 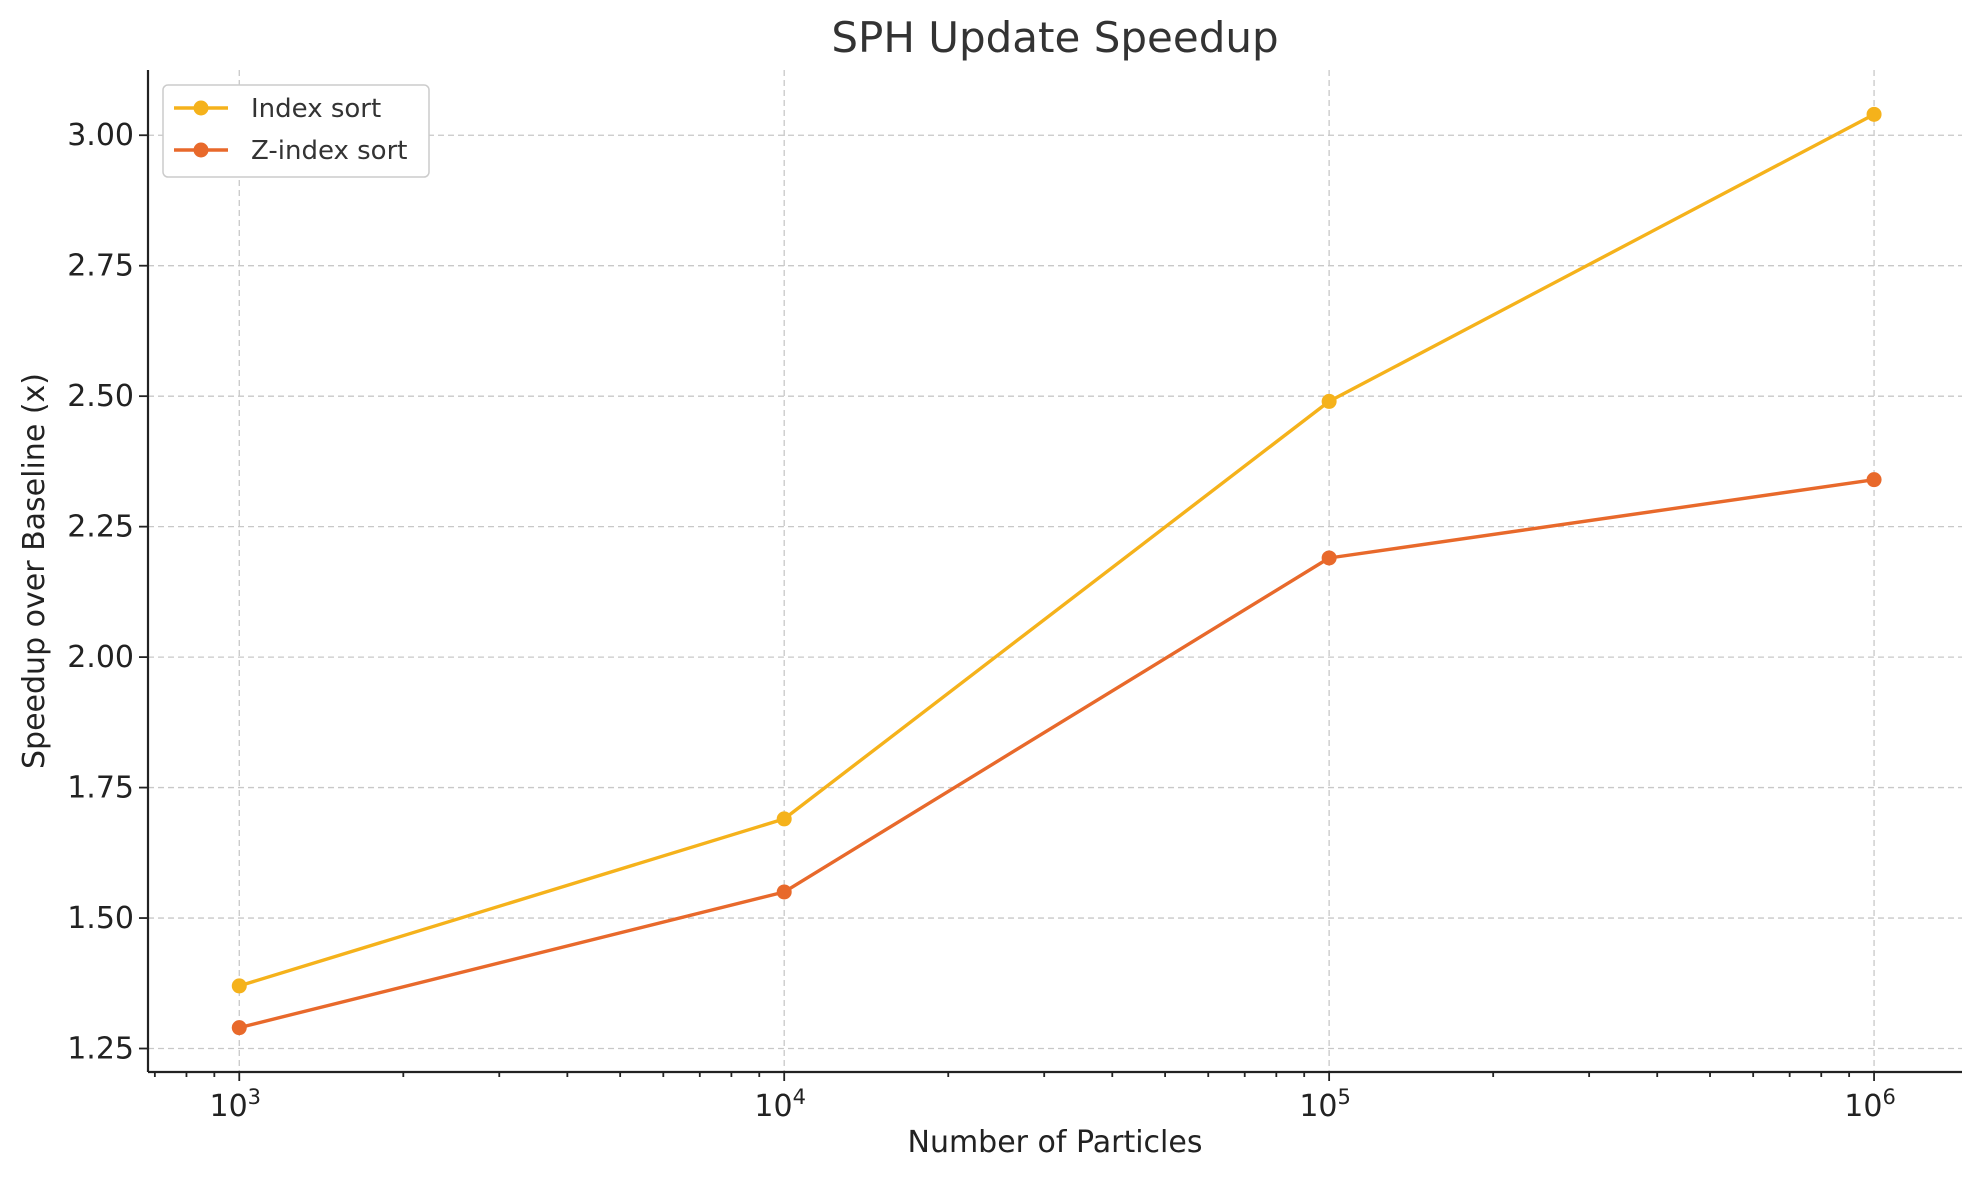 I want to click on legend-label: Index sort, so click(x=316, y=109).